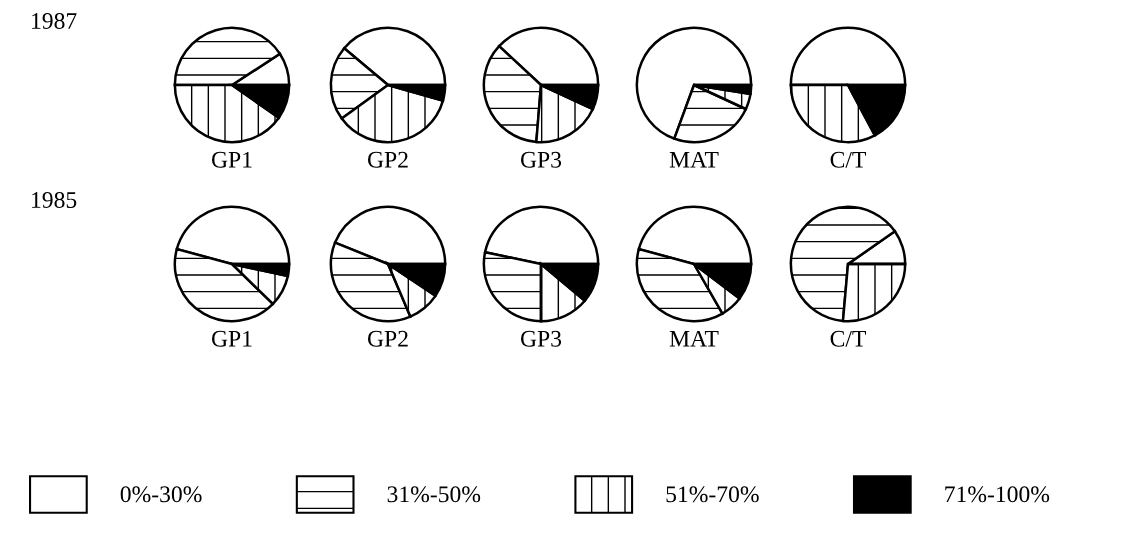 The image size is (1147, 534). Describe the element at coordinates (712, 494) in the screenshot. I see `legend-label: 51%-70%` at that location.